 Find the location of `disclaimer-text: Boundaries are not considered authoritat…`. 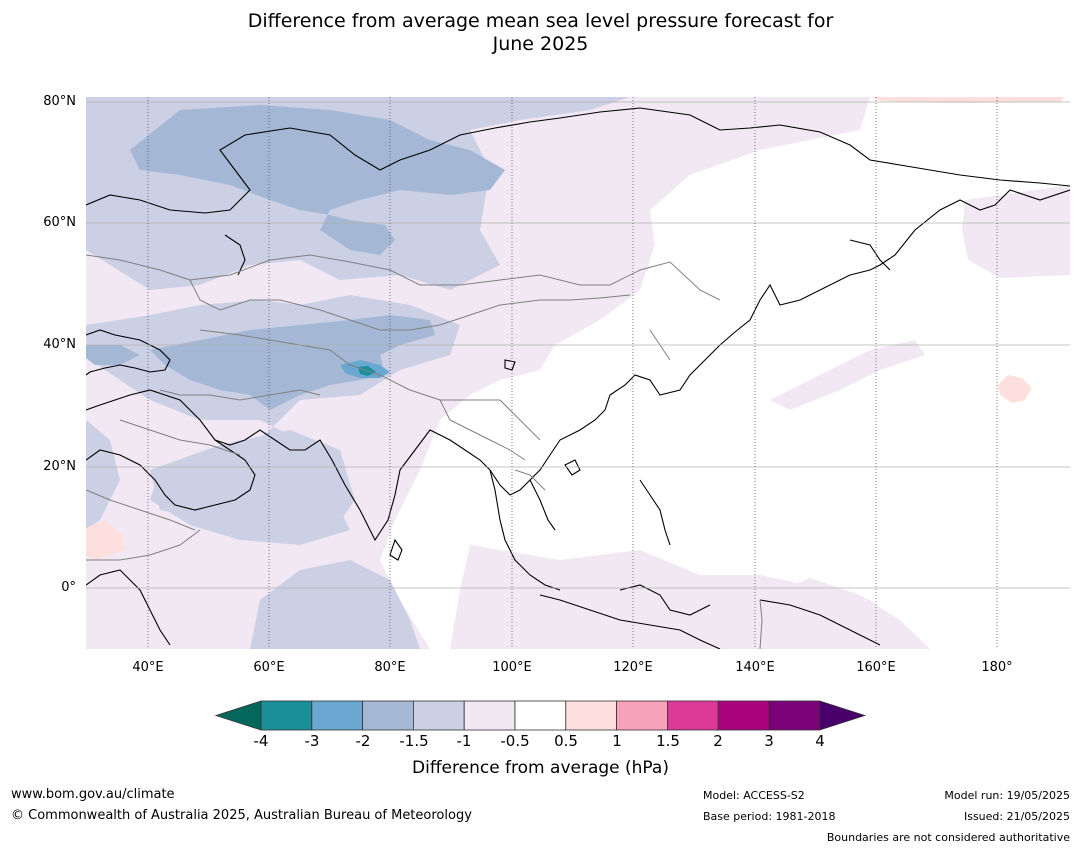

disclaimer-text: Boundaries are not considered authoritat… is located at coordinates (948, 837).